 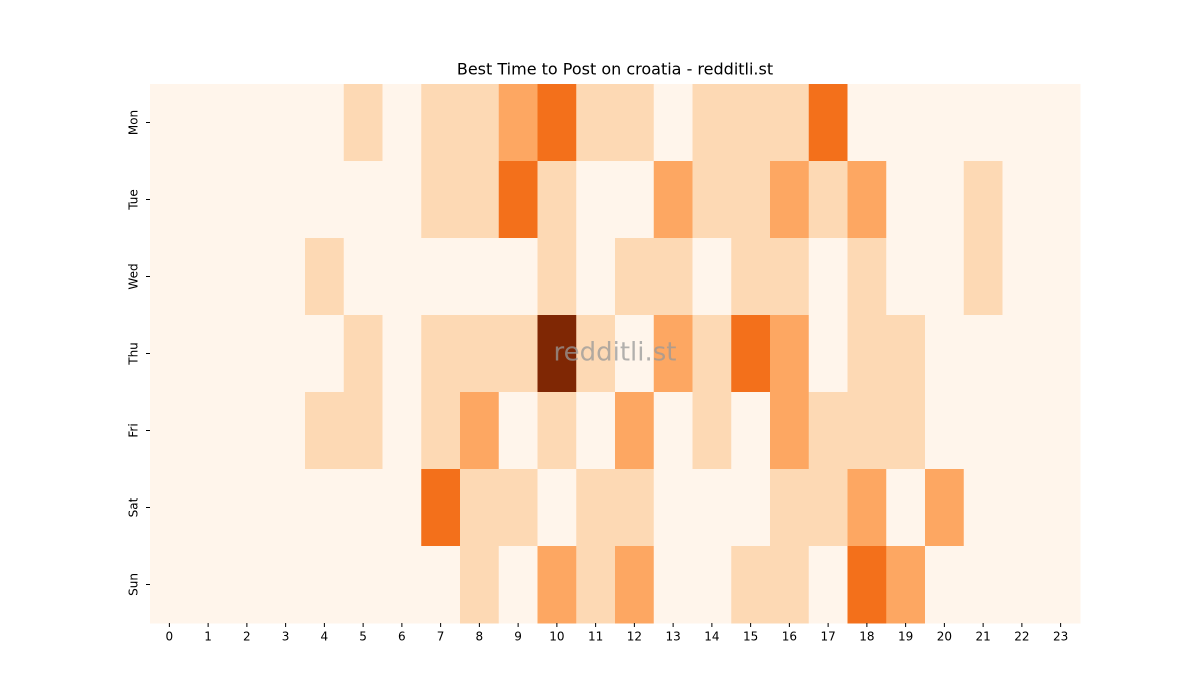 I want to click on watermark: redditli.st, so click(x=615, y=353).